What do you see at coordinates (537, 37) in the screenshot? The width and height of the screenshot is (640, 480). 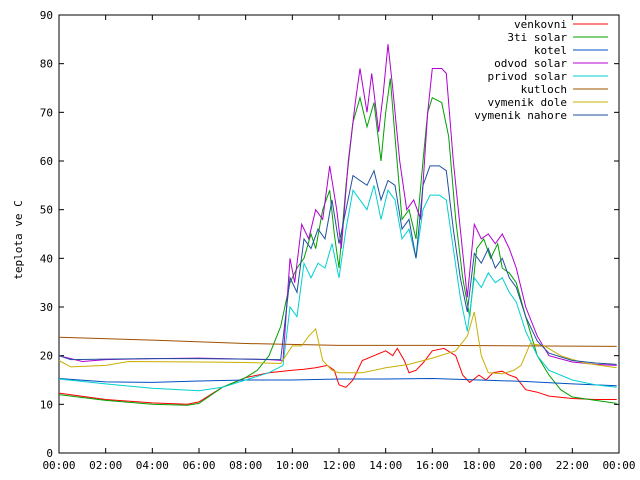 I see `legend-label-1: 3ti solar` at bounding box center [537, 37].